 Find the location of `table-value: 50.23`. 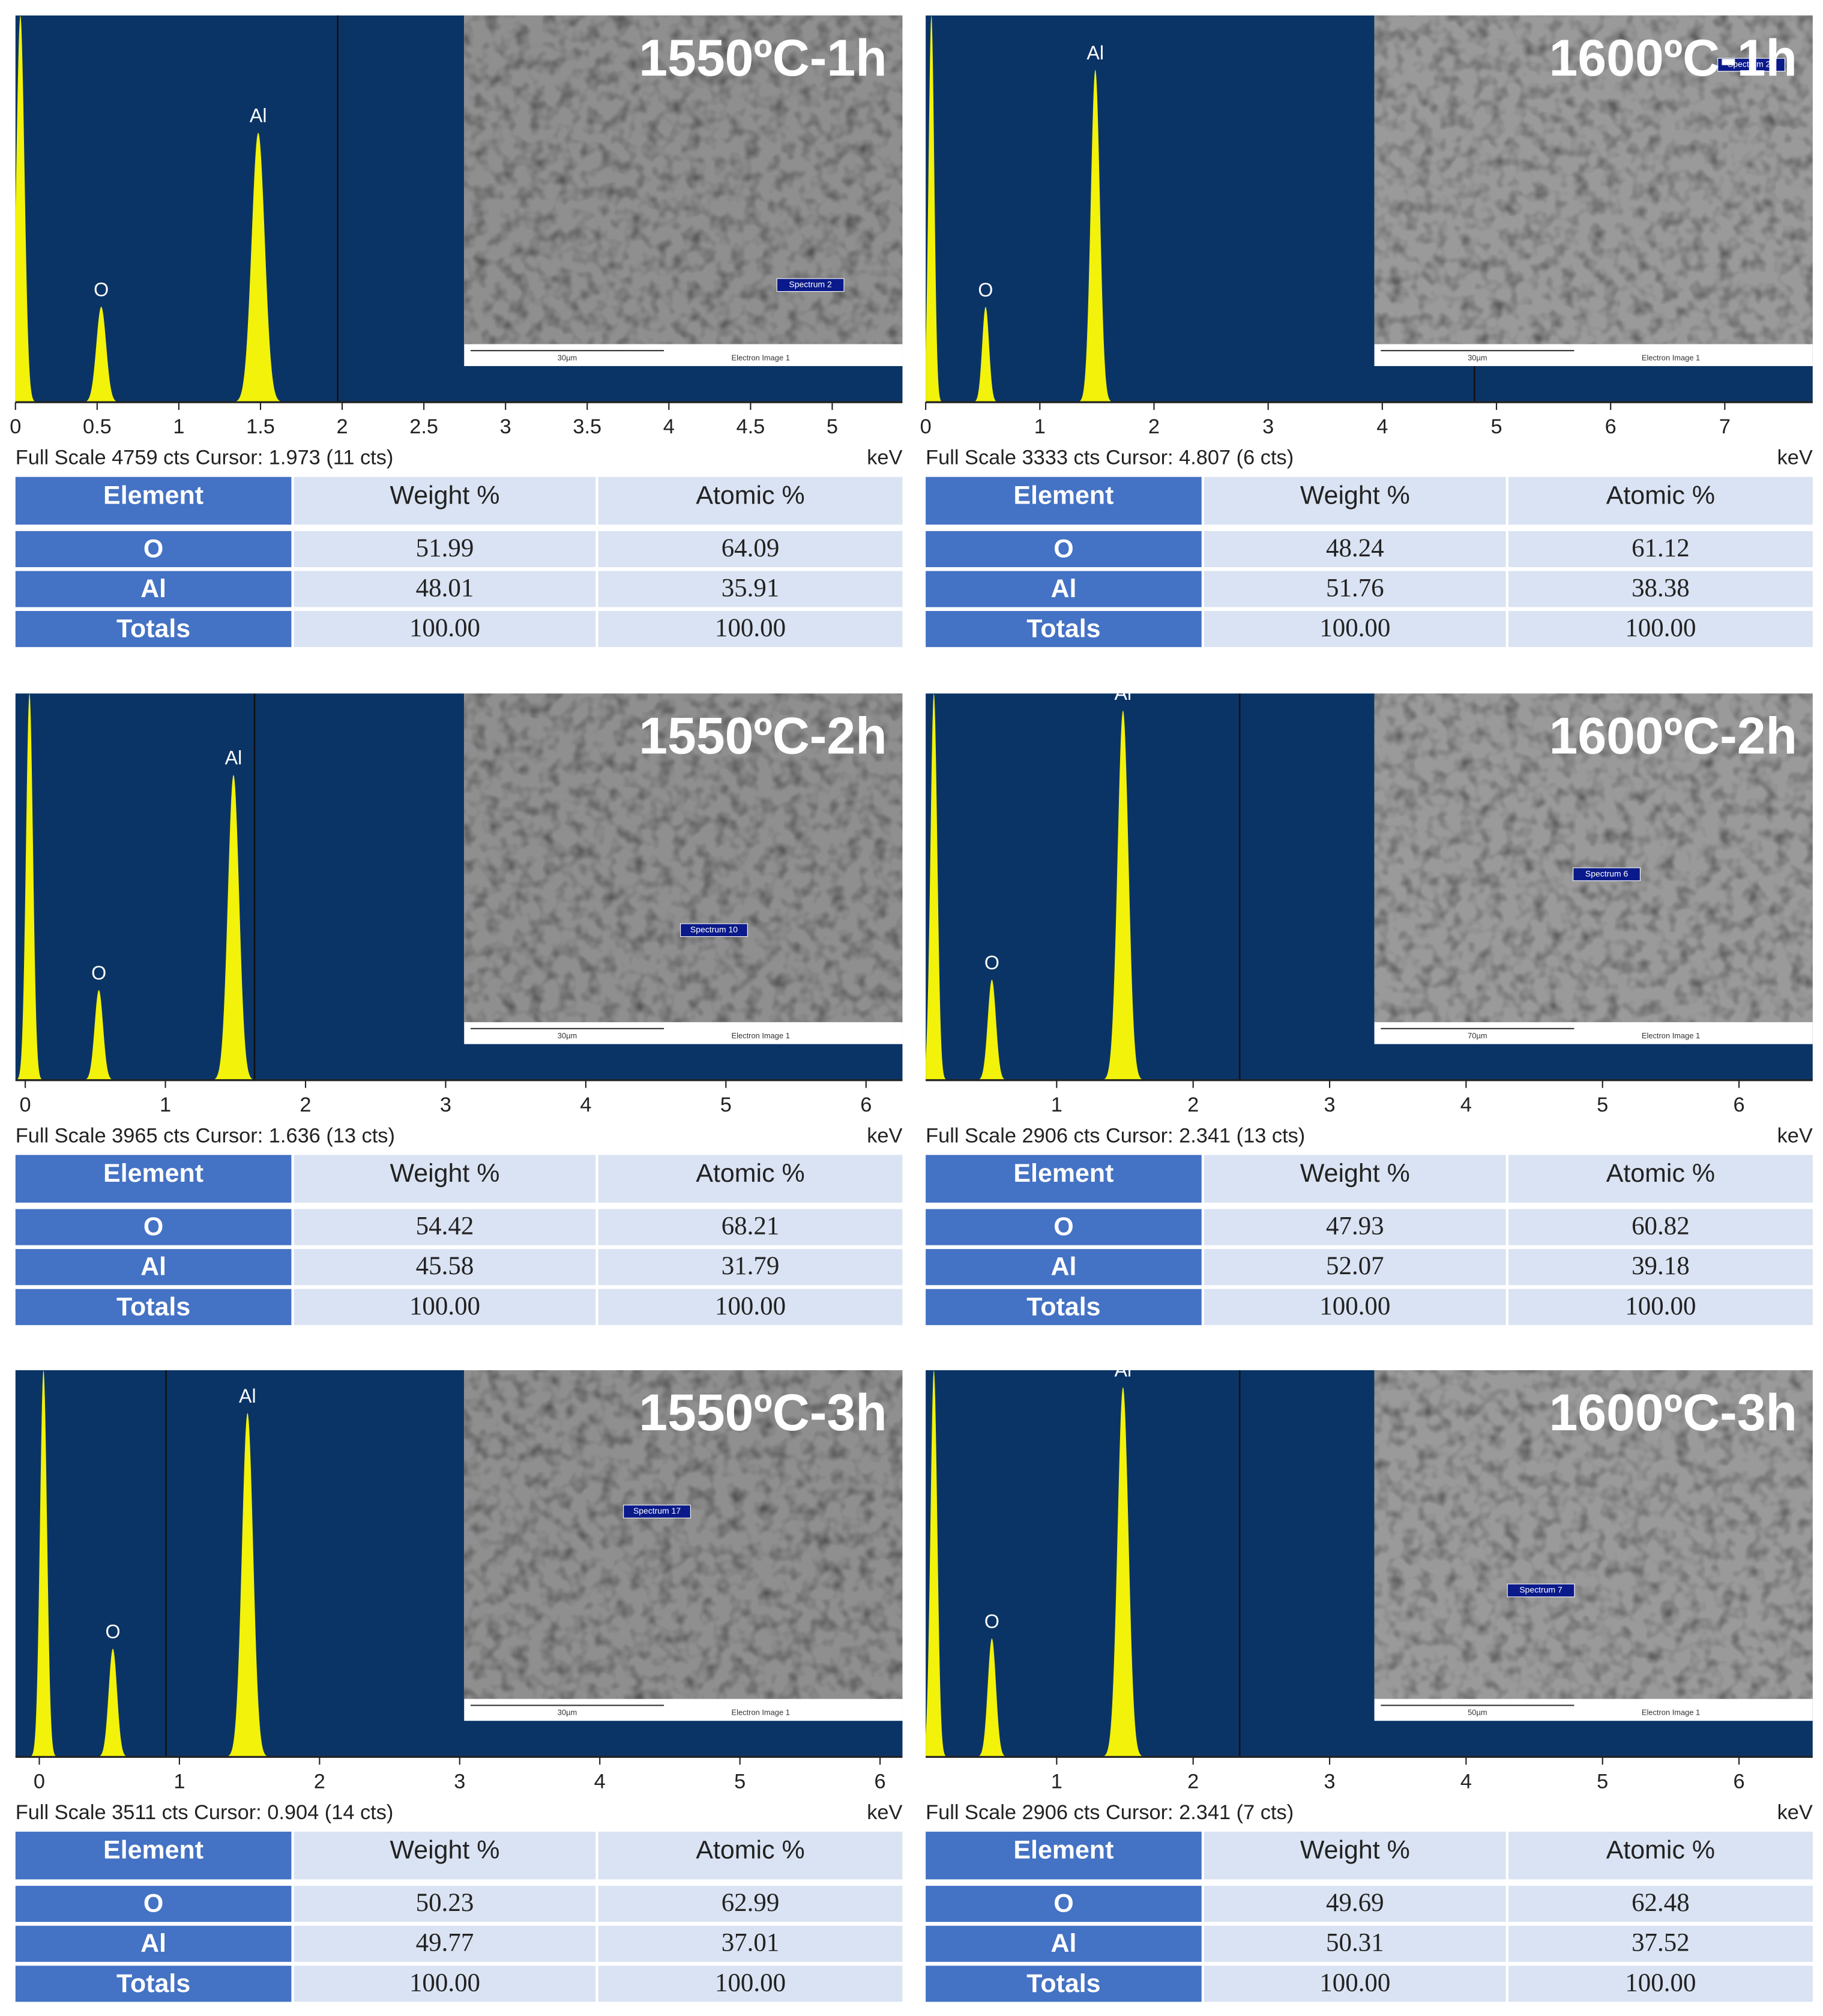

table-value: 50.23 is located at coordinates (445, 1903).